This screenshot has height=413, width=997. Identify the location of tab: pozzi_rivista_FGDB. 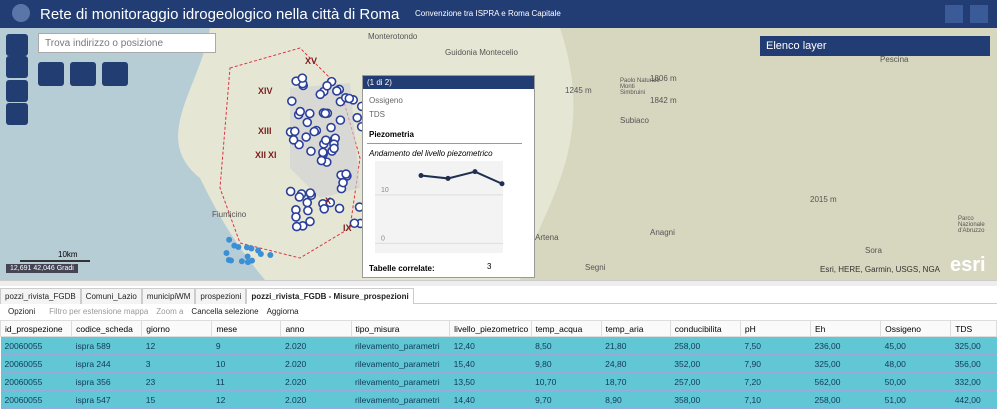
(40, 296).